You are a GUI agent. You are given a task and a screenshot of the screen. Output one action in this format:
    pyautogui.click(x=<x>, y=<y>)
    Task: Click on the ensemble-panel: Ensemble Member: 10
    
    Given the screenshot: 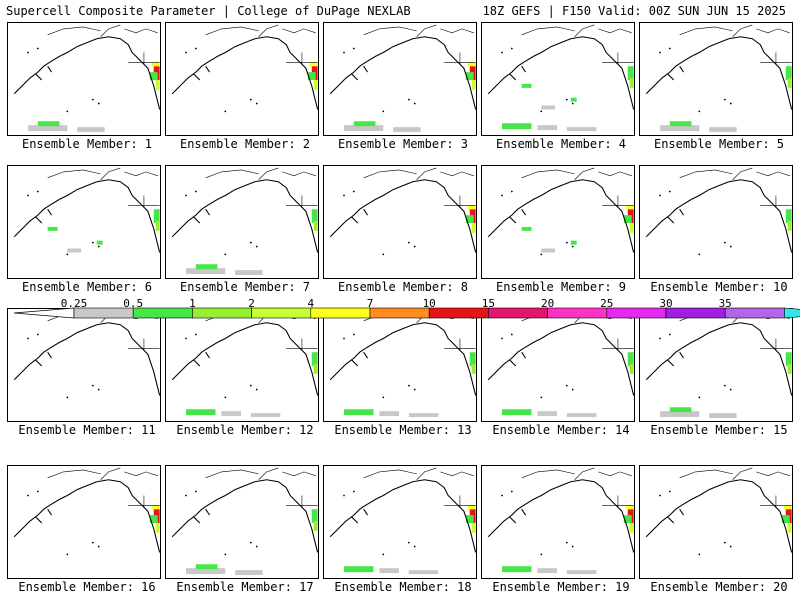 What is the action you would take?
    pyautogui.click(x=719, y=235)
    